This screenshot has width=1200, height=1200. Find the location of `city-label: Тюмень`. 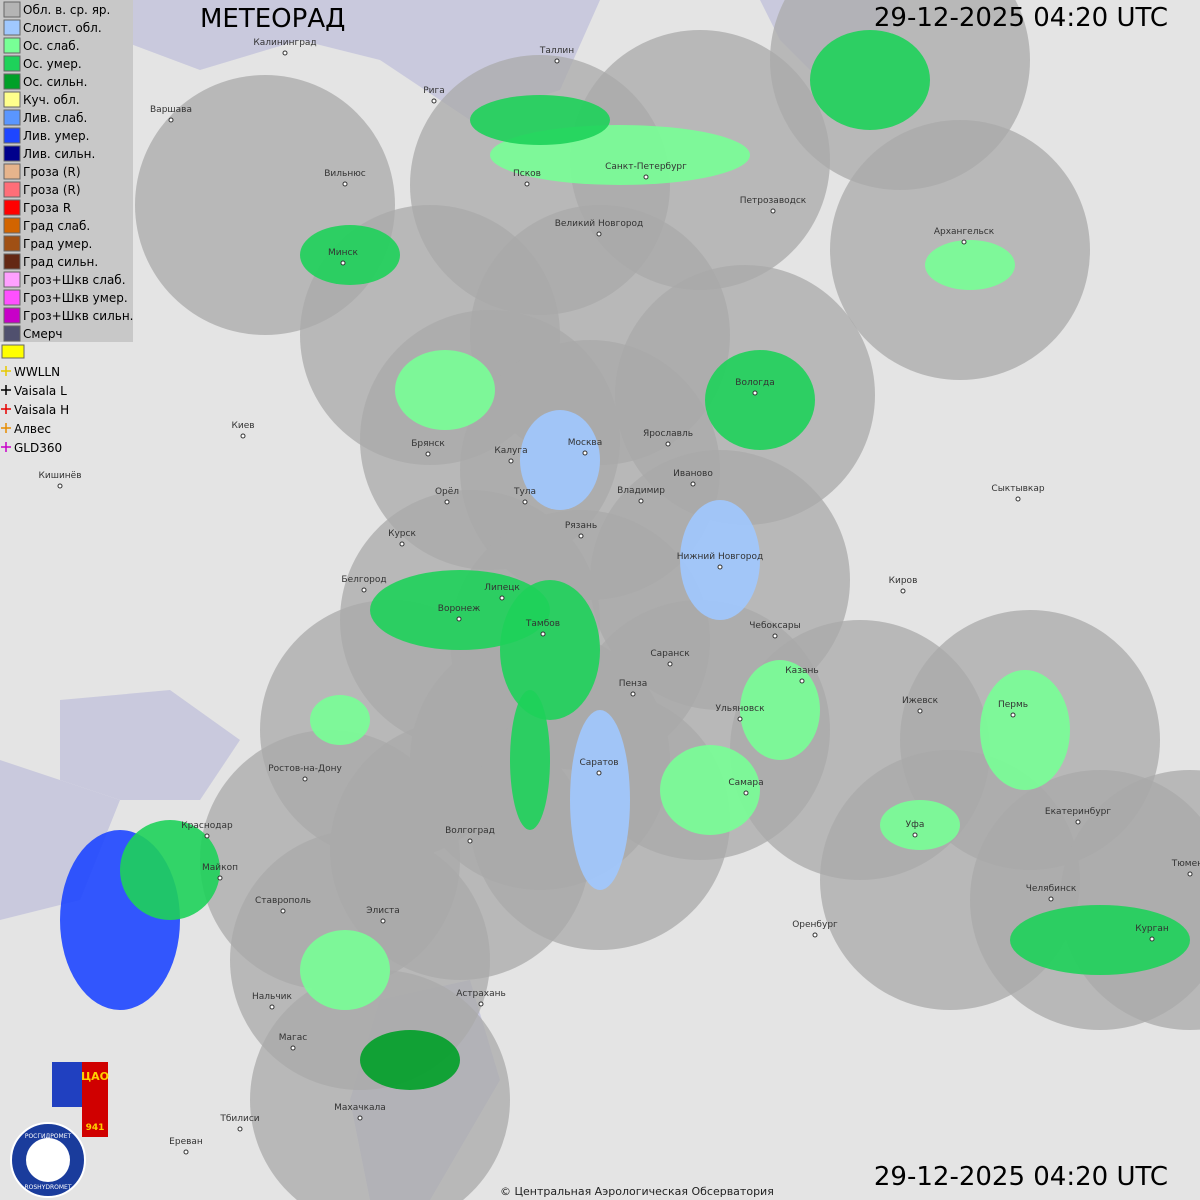

city-label: Тюмень is located at coordinates (1185, 864).